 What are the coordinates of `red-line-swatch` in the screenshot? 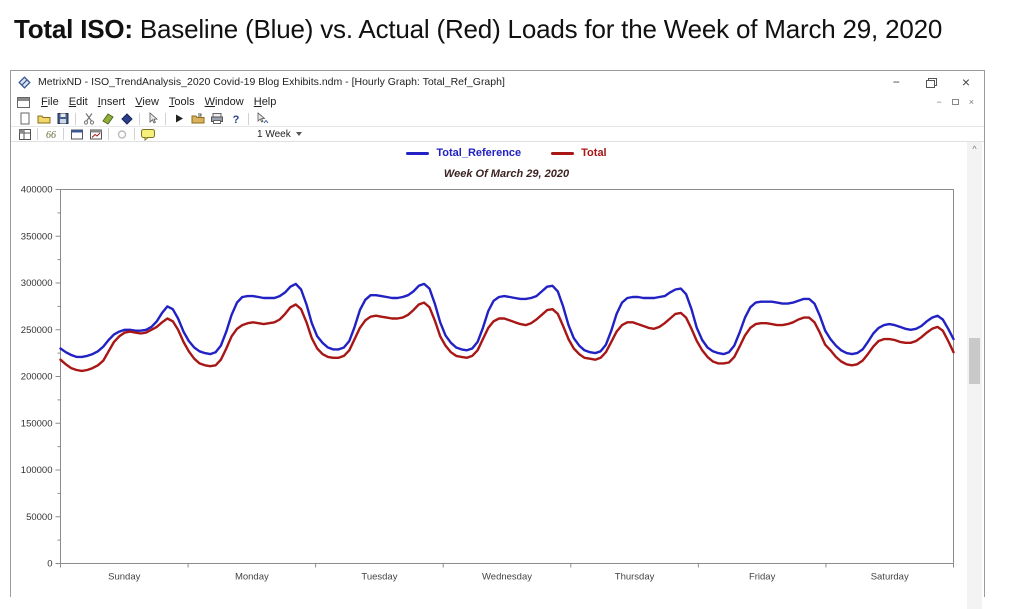 It's located at (563, 153).